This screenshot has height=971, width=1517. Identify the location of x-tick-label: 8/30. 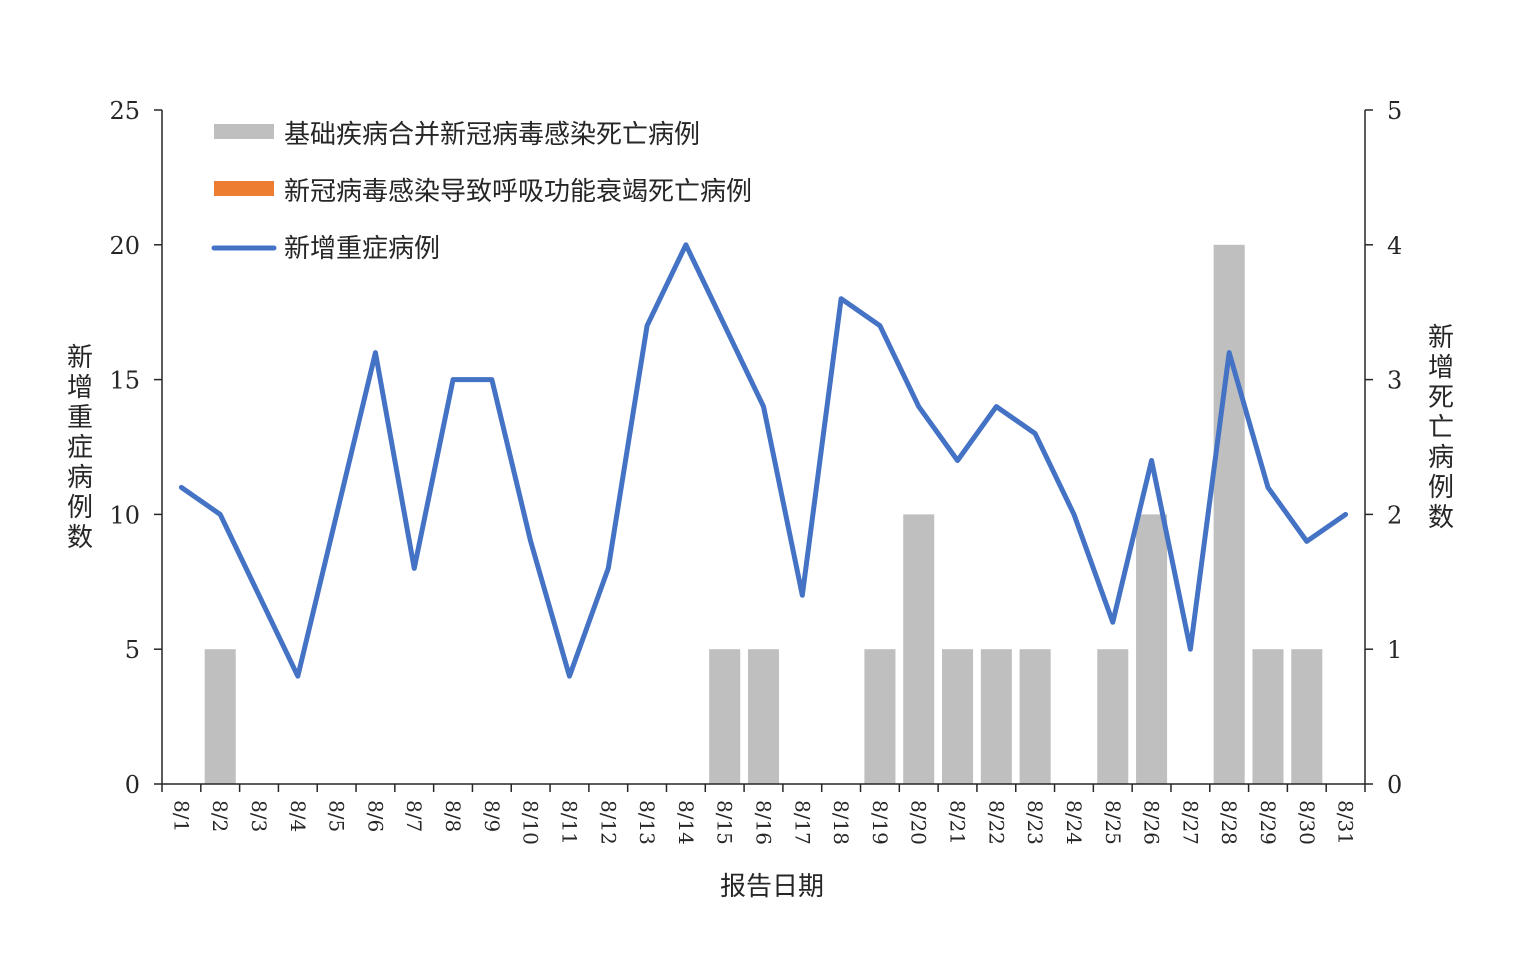
(1307, 822).